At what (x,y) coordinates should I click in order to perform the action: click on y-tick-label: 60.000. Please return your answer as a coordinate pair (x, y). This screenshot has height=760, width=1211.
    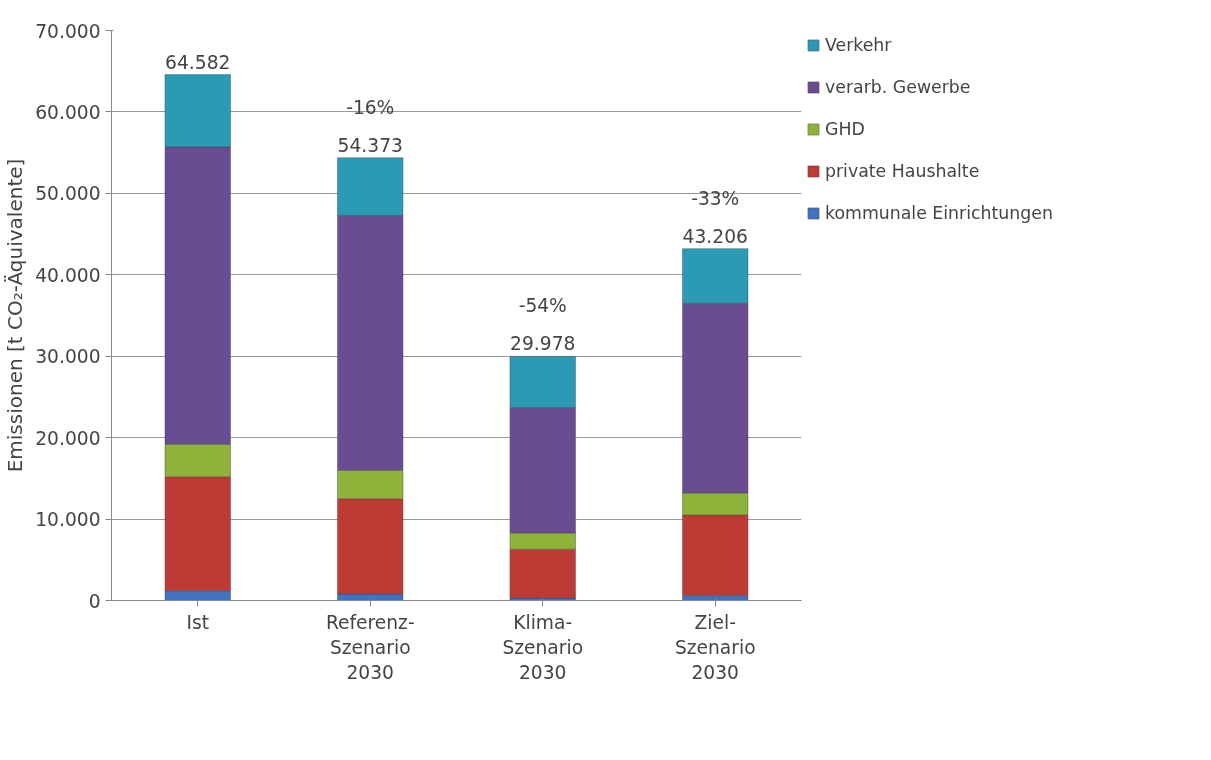
    Looking at the image, I should click on (68, 112).